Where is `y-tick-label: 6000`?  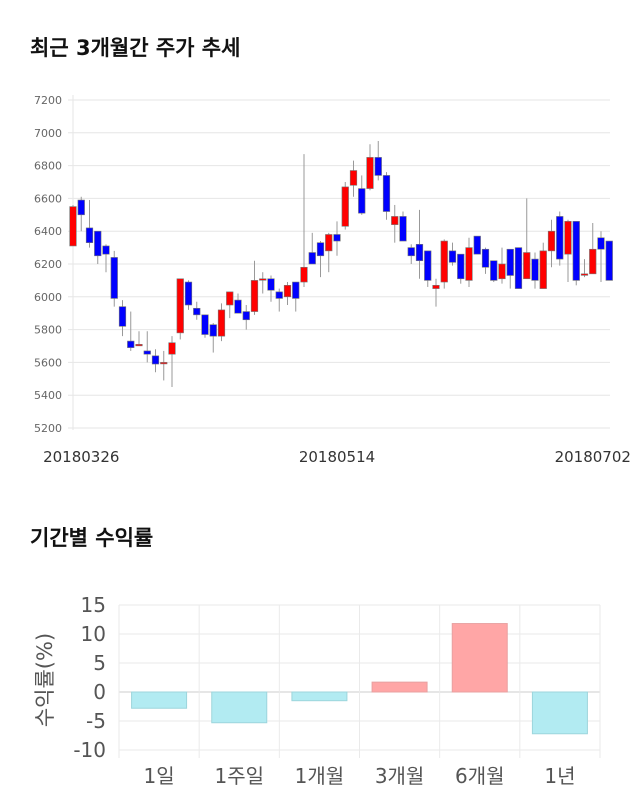
y-tick-label: 6000 is located at coordinates (48, 297).